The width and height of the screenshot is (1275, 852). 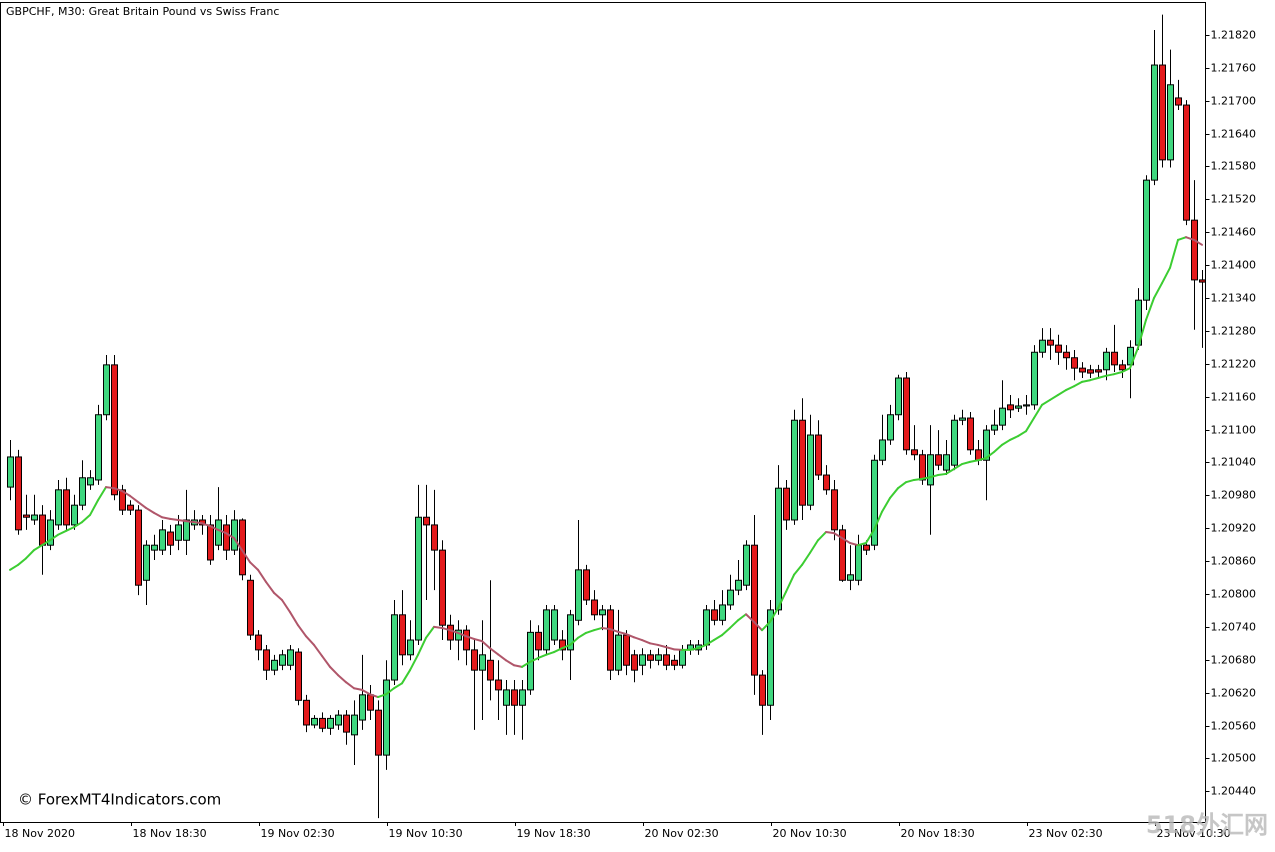 What do you see at coordinates (1234, 364) in the screenshot?
I see `y-tick-label: 1.21220` at bounding box center [1234, 364].